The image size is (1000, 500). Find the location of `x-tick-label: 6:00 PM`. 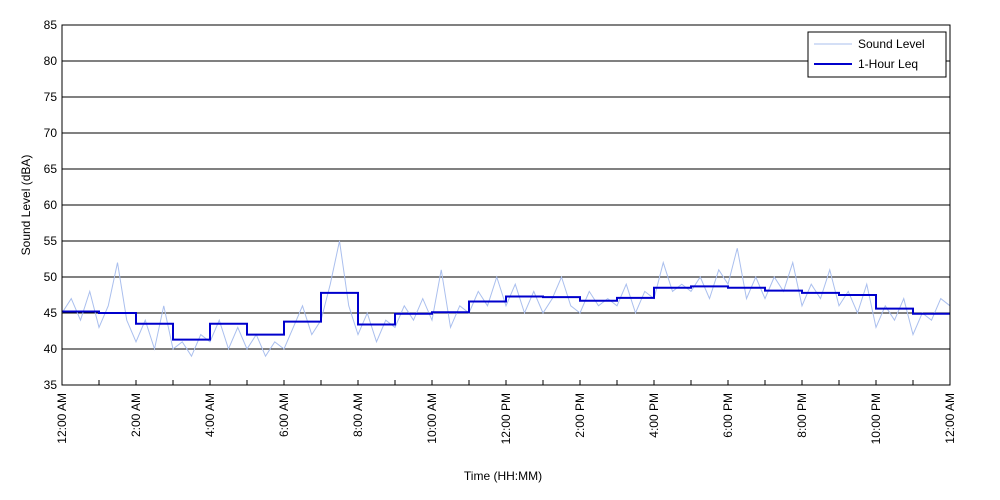

x-tick-label: 6:00 PM is located at coordinates (728, 415).